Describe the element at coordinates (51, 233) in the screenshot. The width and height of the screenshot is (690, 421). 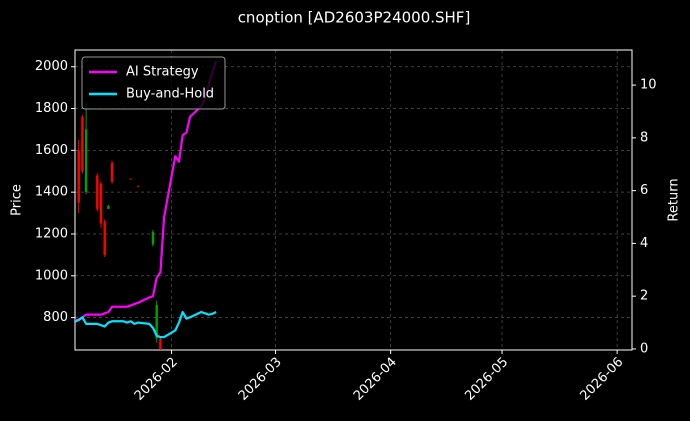
I see `y-tick-label: 1200` at that location.